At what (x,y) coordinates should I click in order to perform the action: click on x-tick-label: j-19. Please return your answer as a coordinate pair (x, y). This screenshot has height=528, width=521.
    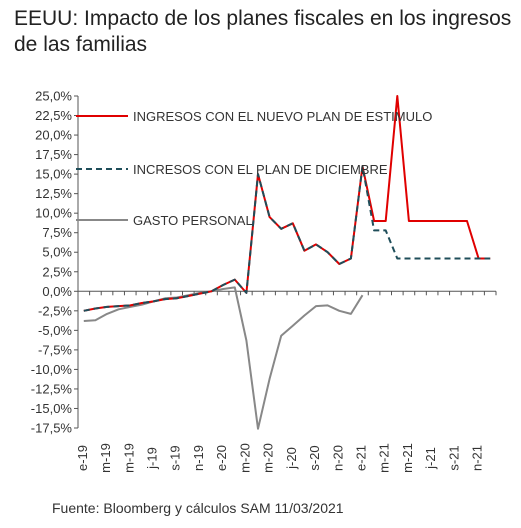
    Looking at the image, I should click on (151, 458).